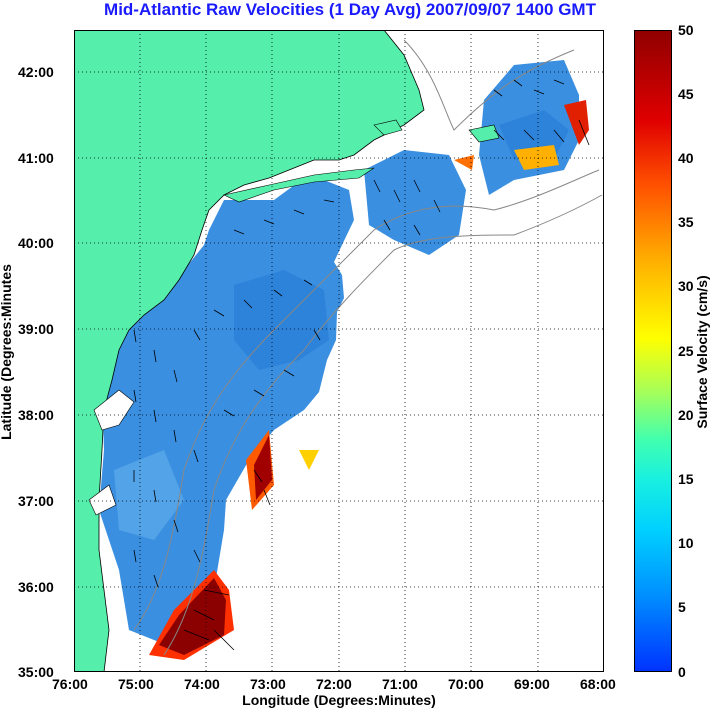 The height and width of the screenshot is (714, 724). What do you see at coordinates (36, 72) in the screenshot?
I see `y-tick-42: 42:00` at bounding box center [36, 72].